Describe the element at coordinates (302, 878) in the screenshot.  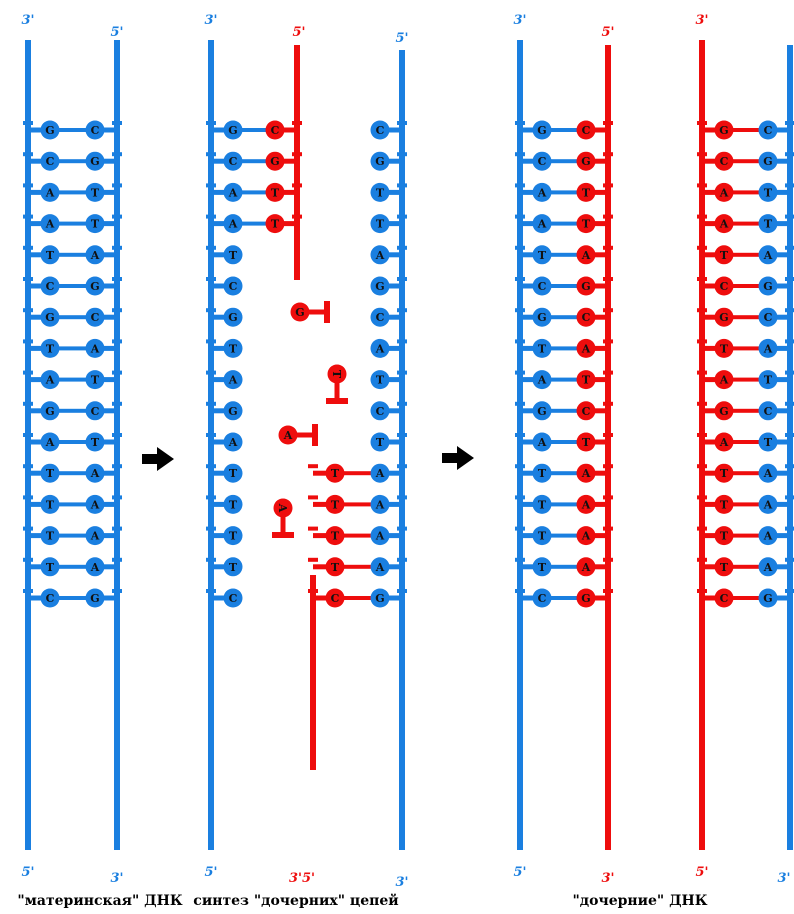
I see `end-label-3prime-5prime: 3'5'` at that location.